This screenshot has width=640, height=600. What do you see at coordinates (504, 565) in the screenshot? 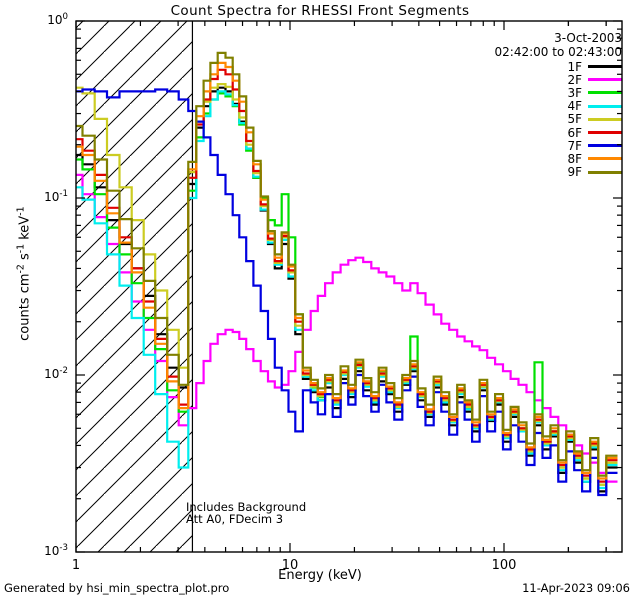
I see `x-tick-label: 100` at bounding box center [504, 565].